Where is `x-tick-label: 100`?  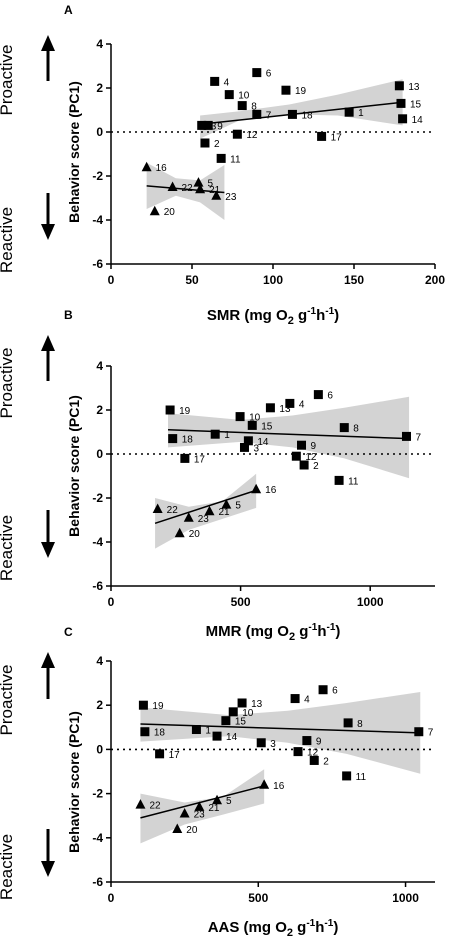
x-tick-label: 100 is located at coordinates (273, 280).